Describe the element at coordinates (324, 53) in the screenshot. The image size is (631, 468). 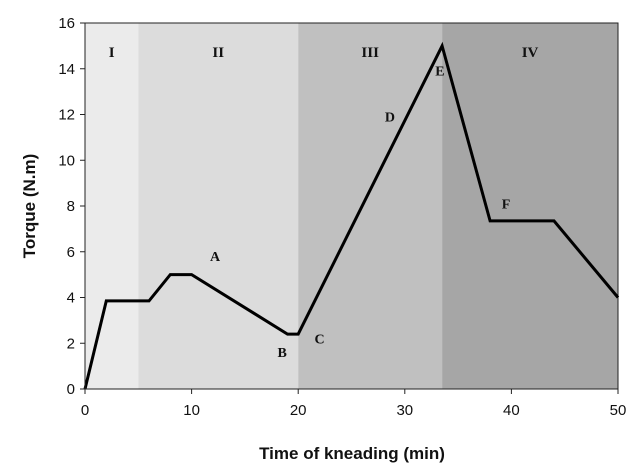
I see `region-labels: I II III IV` at that location.